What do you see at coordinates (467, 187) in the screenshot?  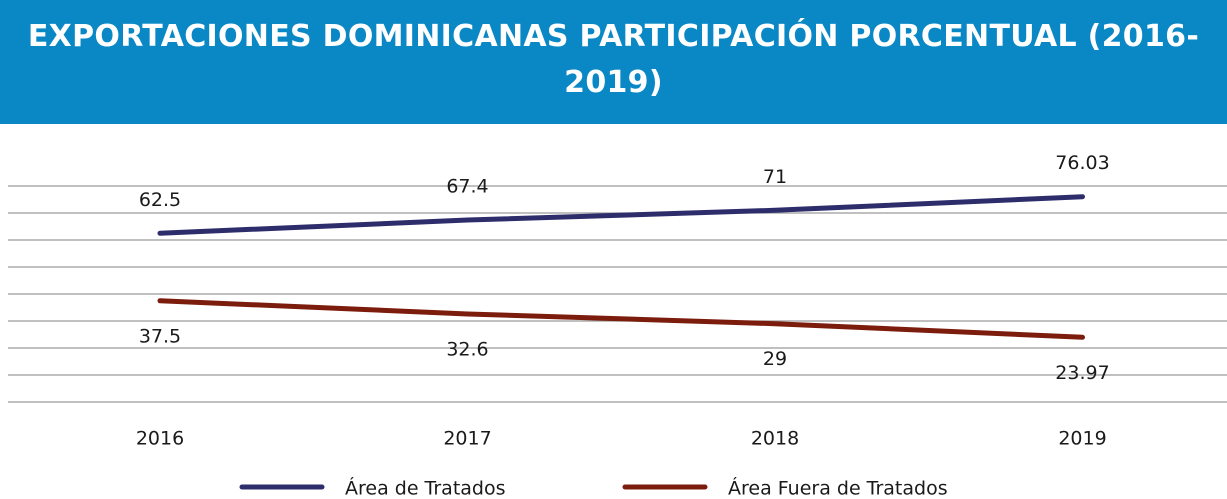 I see `data-label: 67.4` at bounding box center [467, 187].